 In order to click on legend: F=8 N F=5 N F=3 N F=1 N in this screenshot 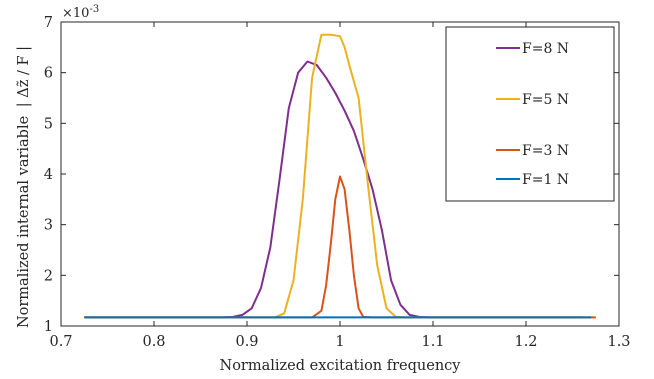, I will do `click(530, 114)`.